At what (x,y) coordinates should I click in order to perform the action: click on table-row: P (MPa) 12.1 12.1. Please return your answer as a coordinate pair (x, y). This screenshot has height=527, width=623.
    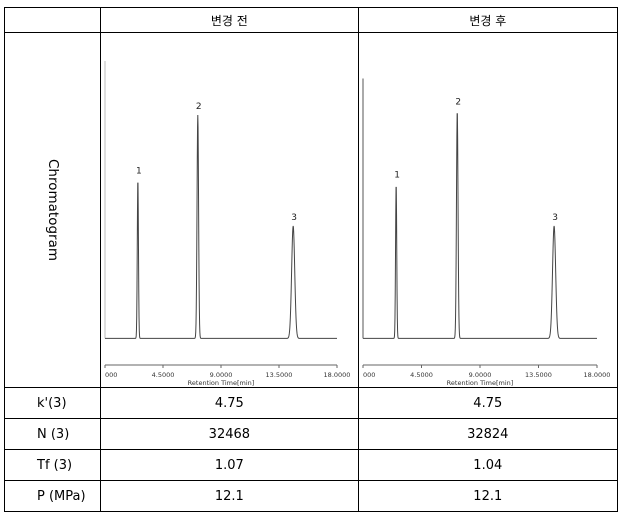
    Looking at the image, I should click on (311, 496).